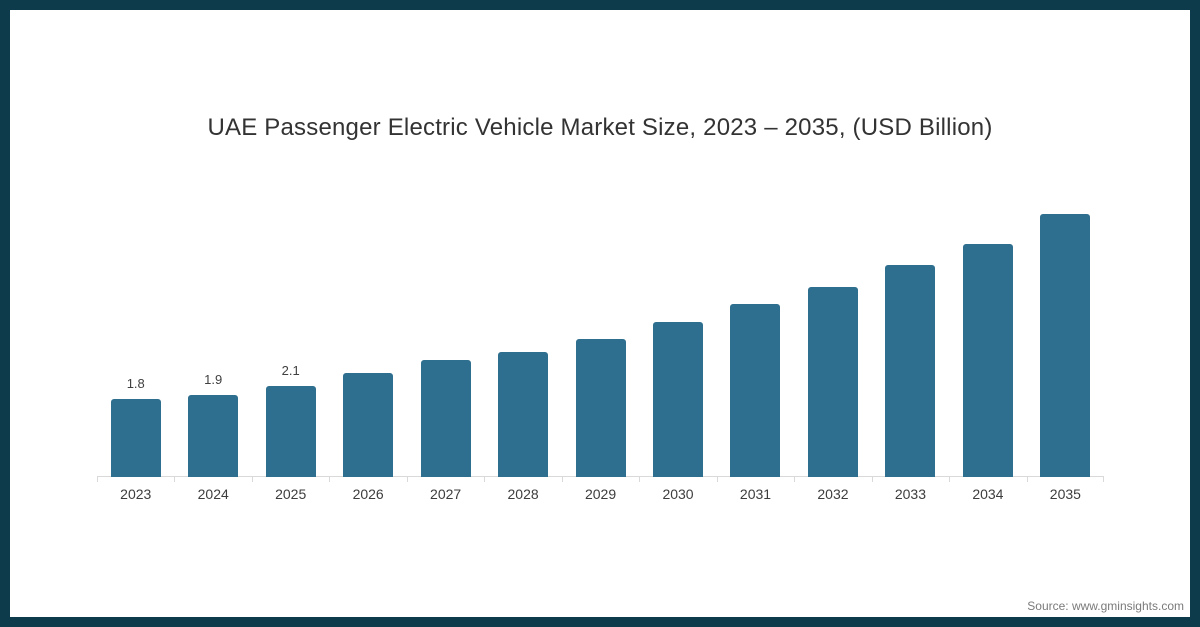  What do you see at coordinates (678, 399) in the screenshot?
I see `bar-2030` at bounding box center [678, 399].